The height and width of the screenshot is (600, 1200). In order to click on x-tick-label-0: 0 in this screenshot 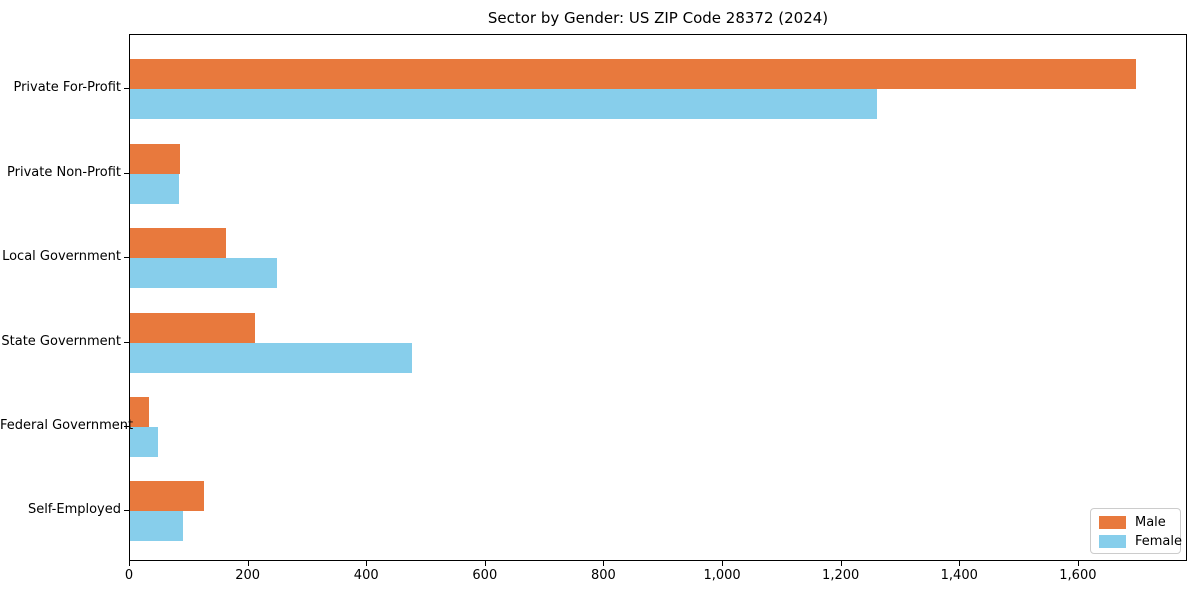, I will do `click(129, 575)`.